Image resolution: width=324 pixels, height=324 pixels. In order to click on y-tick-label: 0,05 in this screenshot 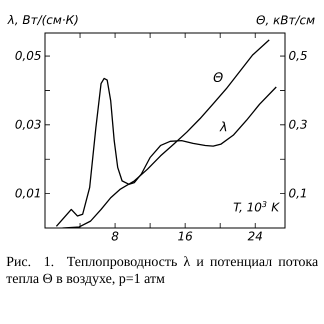, I will do `click(28, 56)`.